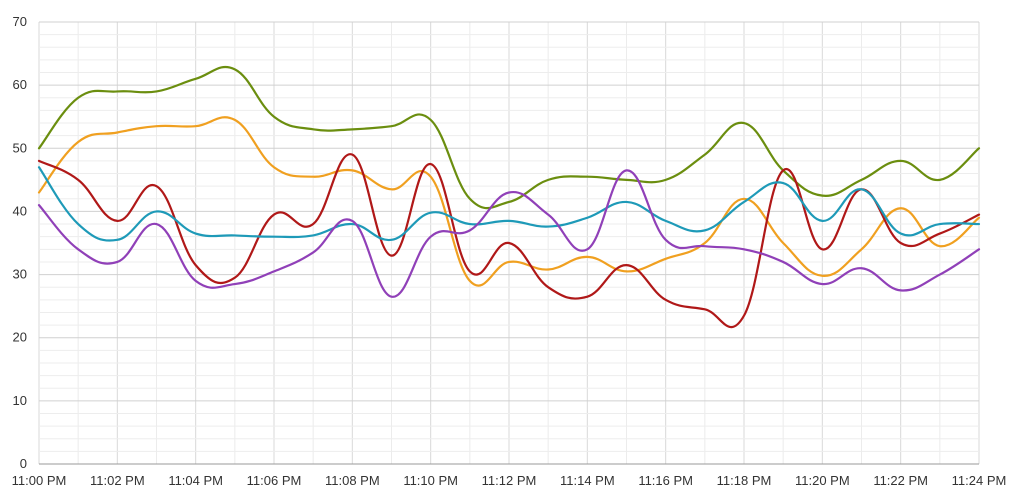  Describe the element at coordinates (20, 210) in the screenshot. I see `y-tick-label: 40` at that location.